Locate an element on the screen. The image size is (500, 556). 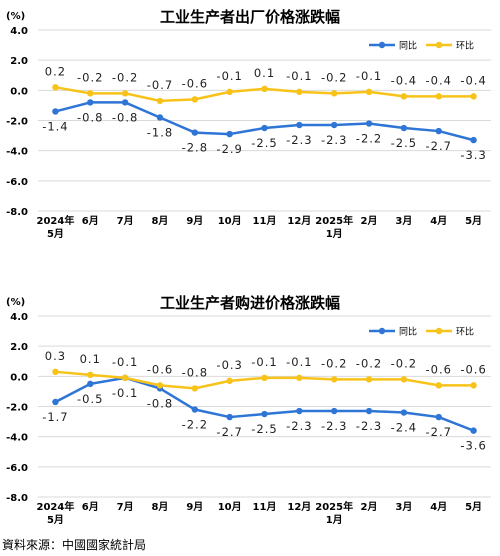
x-tick-label: 6月 is located at coordinates (90, 507).